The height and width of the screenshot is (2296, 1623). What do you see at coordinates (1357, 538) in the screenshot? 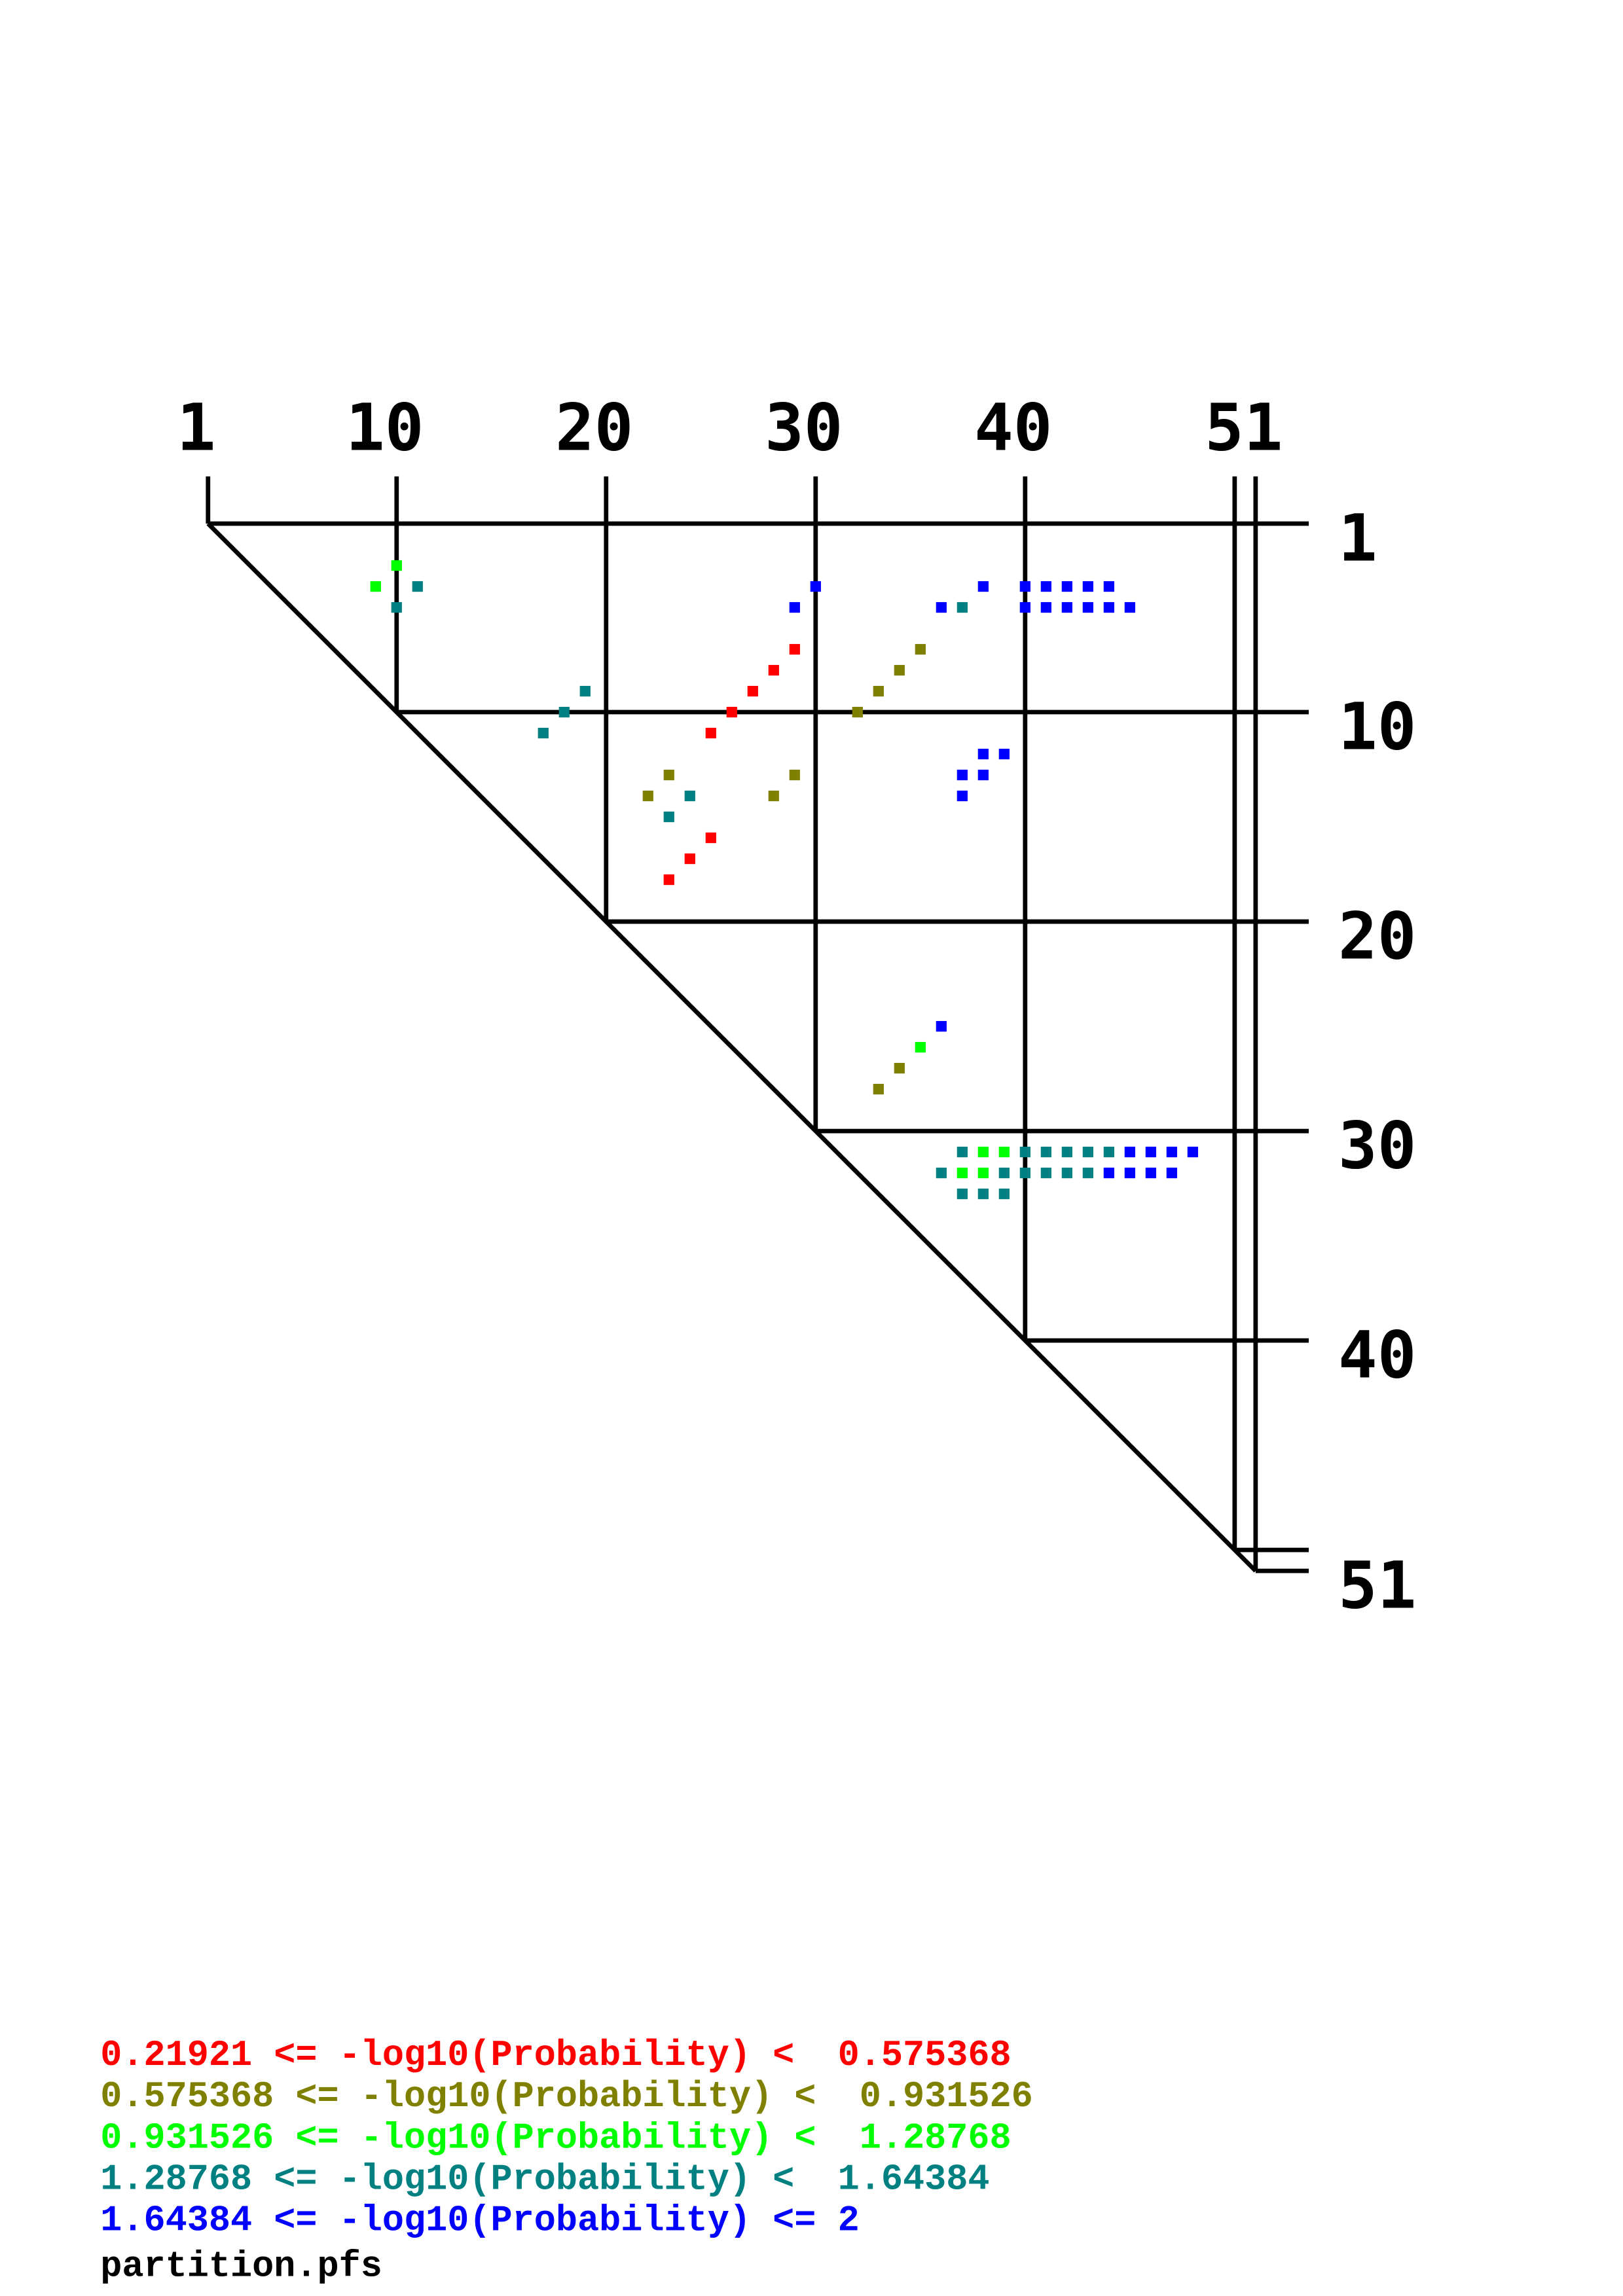
I see `y-tick-label: 1` at bounding box center [1357, 538].